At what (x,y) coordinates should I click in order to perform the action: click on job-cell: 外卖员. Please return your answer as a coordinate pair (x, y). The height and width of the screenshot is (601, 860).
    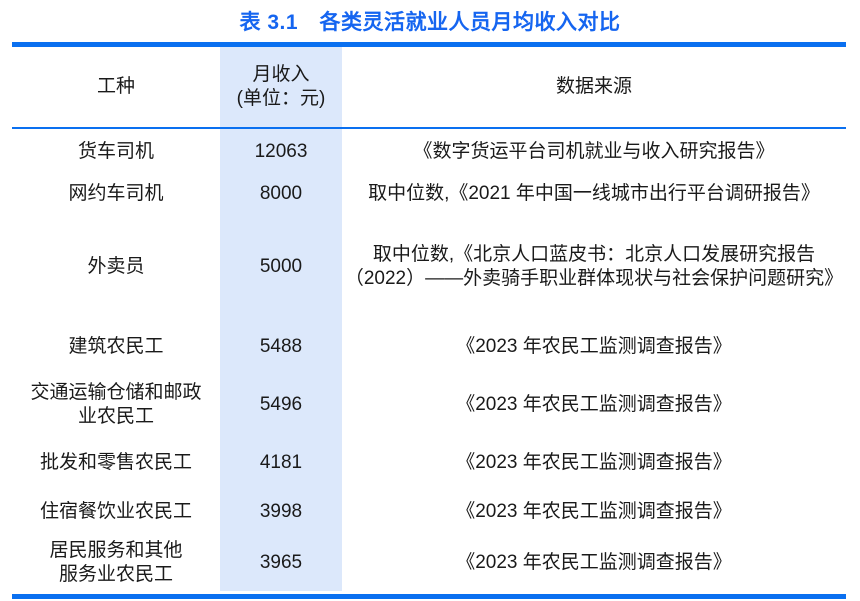
    Looking at the image, I should click on (116, 266).